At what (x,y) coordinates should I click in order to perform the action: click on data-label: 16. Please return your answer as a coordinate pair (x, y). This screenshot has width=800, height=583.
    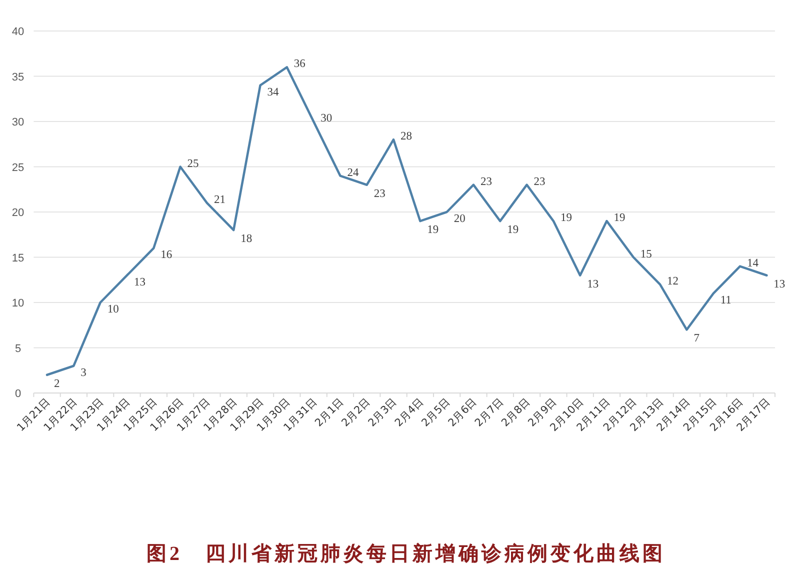
    Looking at the image, I should click on (166, 255).